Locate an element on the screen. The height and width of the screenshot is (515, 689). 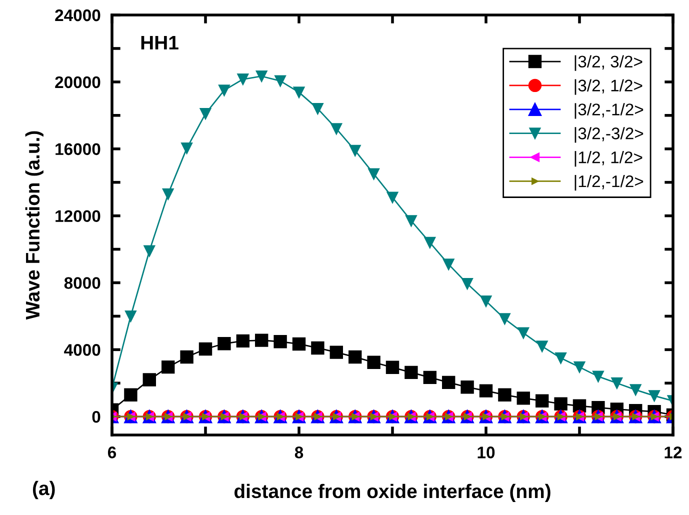
y-tick-label: 8000 is located at coordinates (82, 283).